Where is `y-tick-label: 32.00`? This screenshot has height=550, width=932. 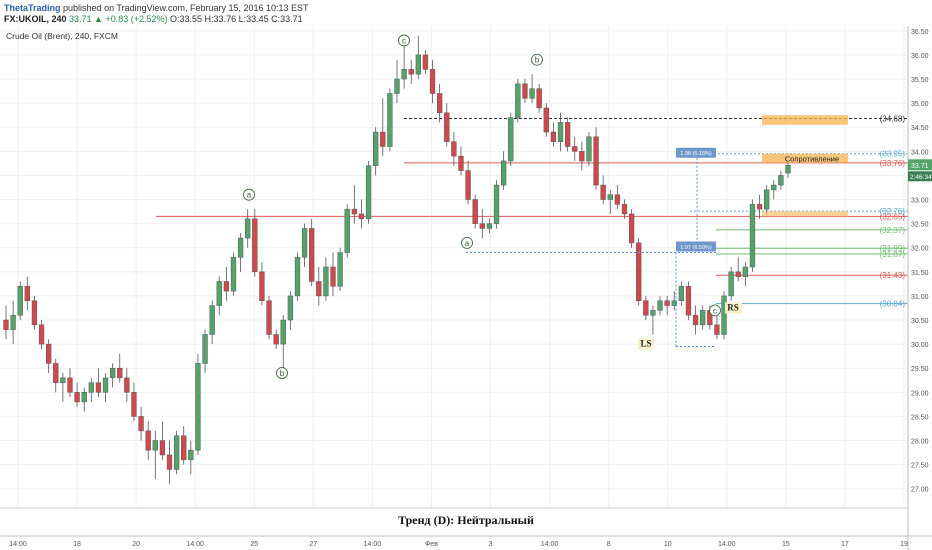 y-tick-label: 32.00 is located at coordinates (920, 249).